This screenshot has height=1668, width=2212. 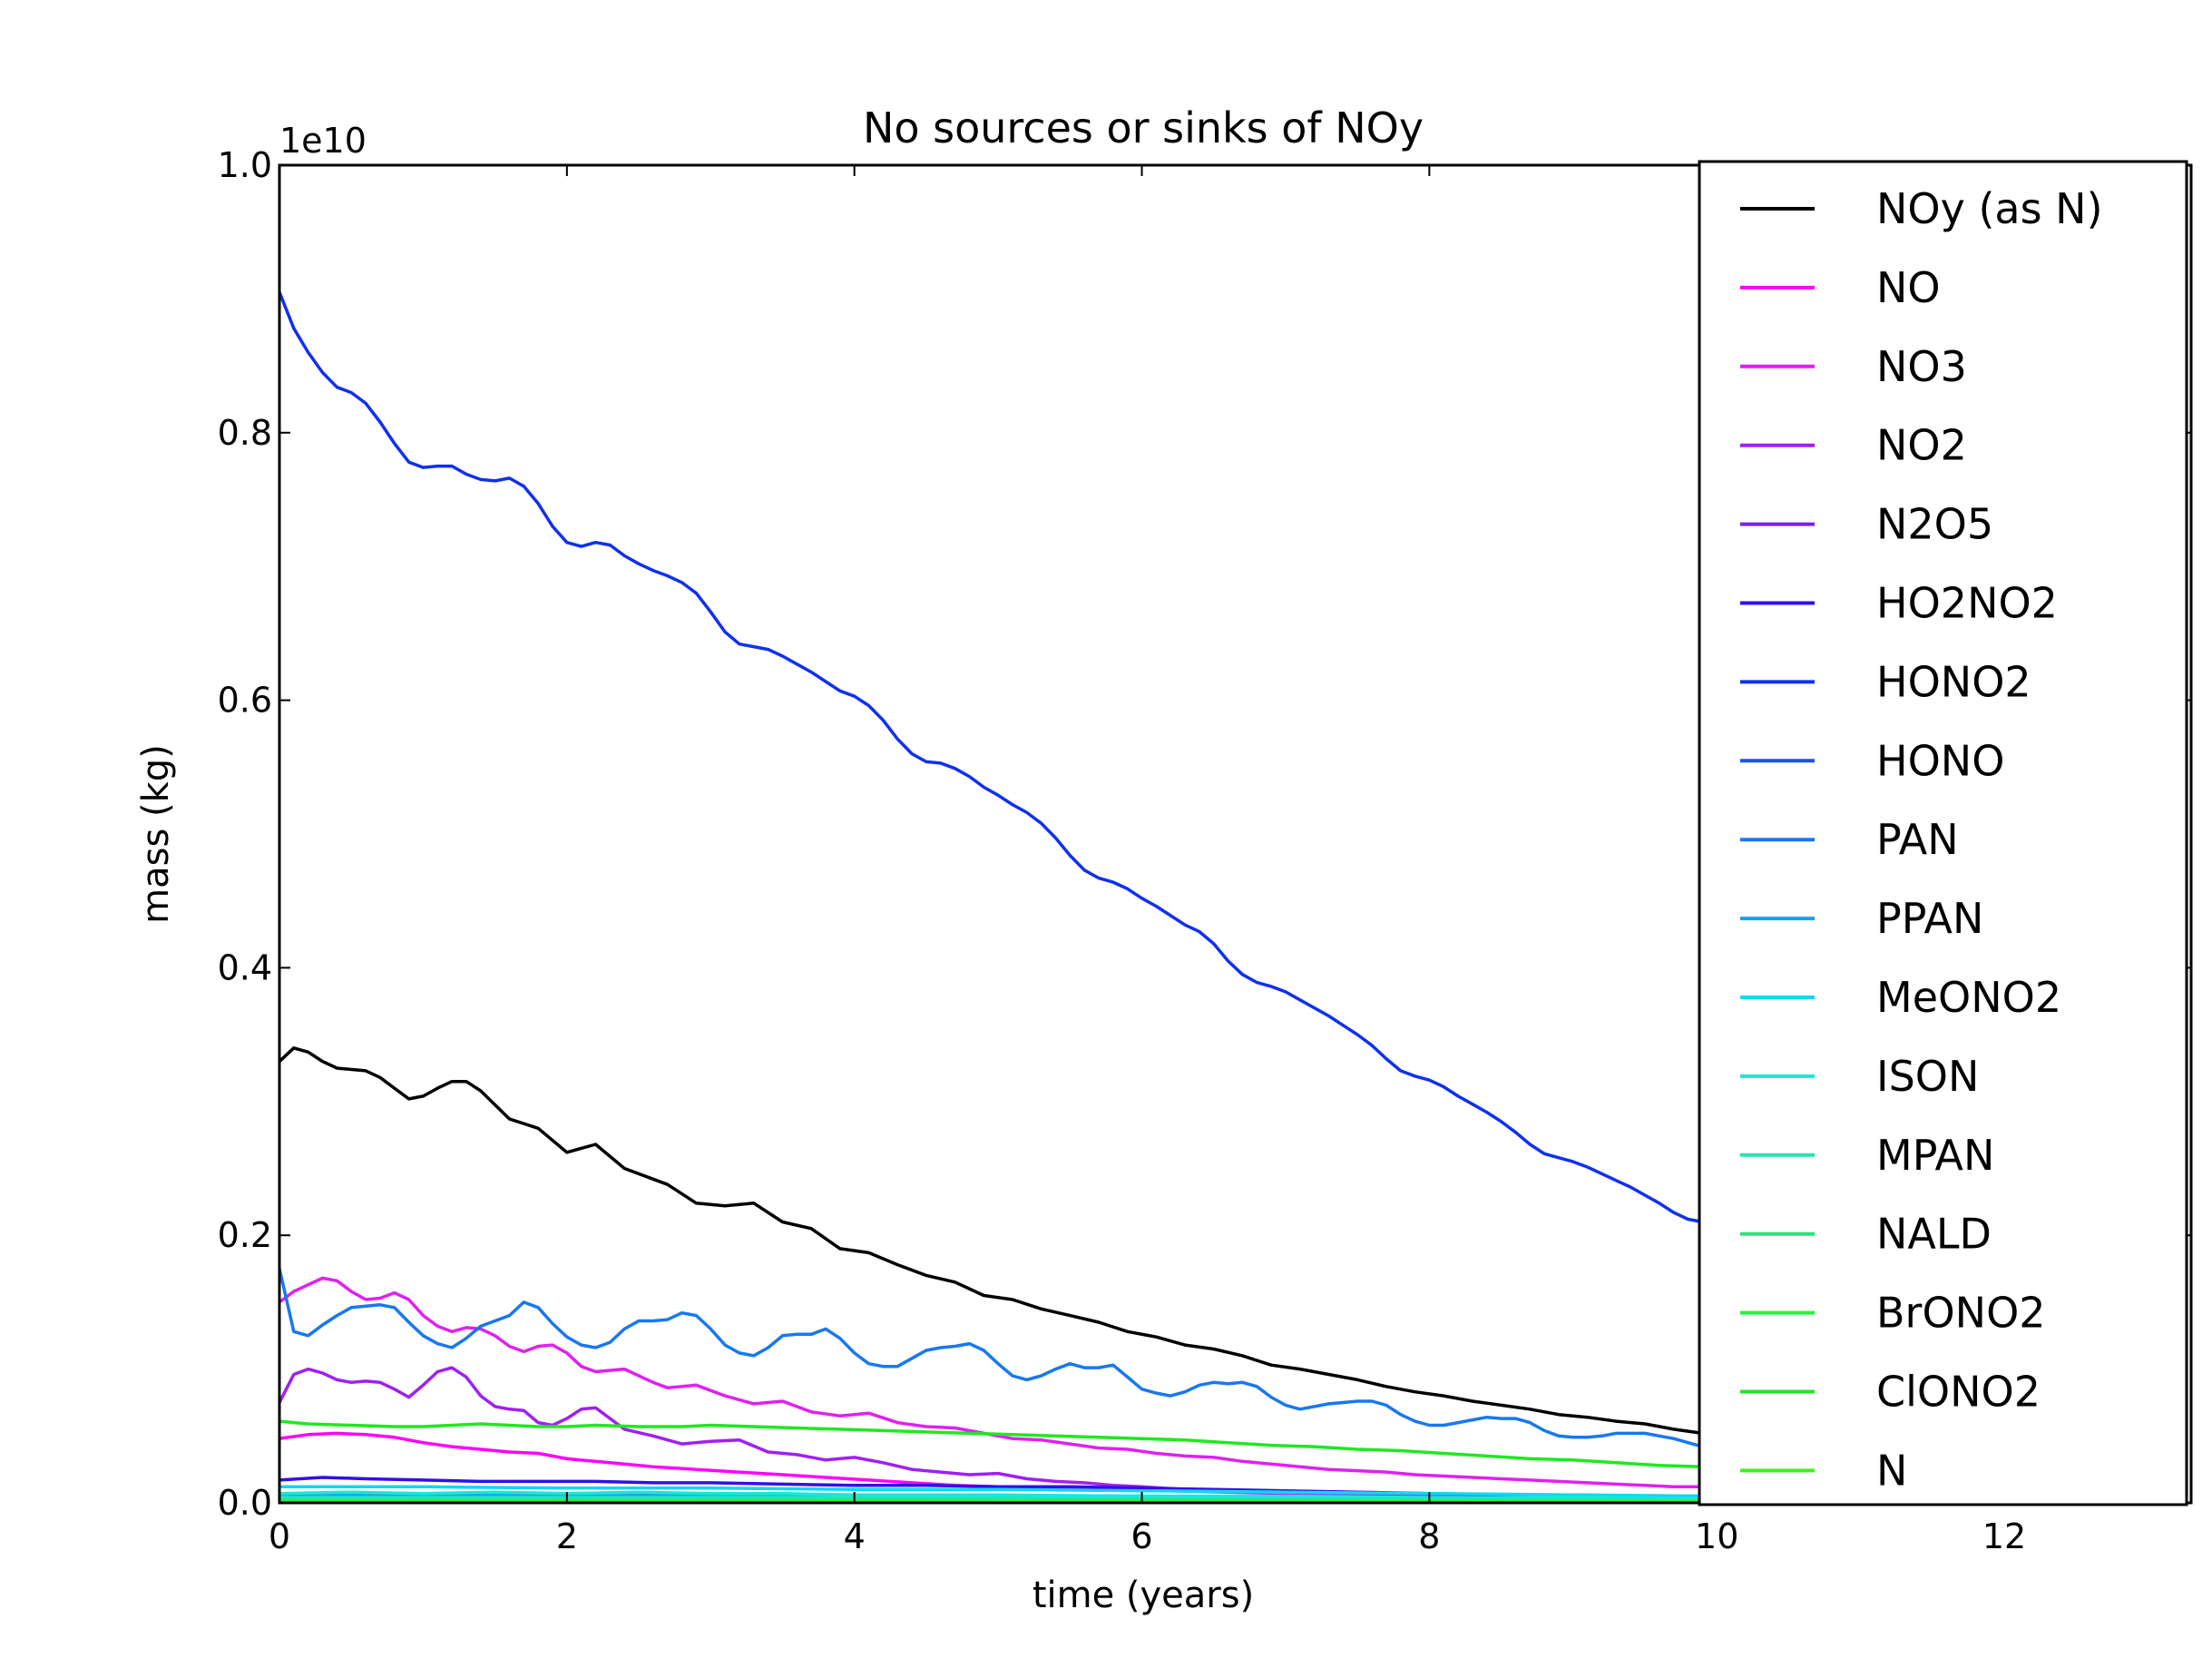 What do you see at coordinates (1958, 1393) in the screenshot?
I see `legend-label: ClONO2` at bounding box center [1958, 1393].